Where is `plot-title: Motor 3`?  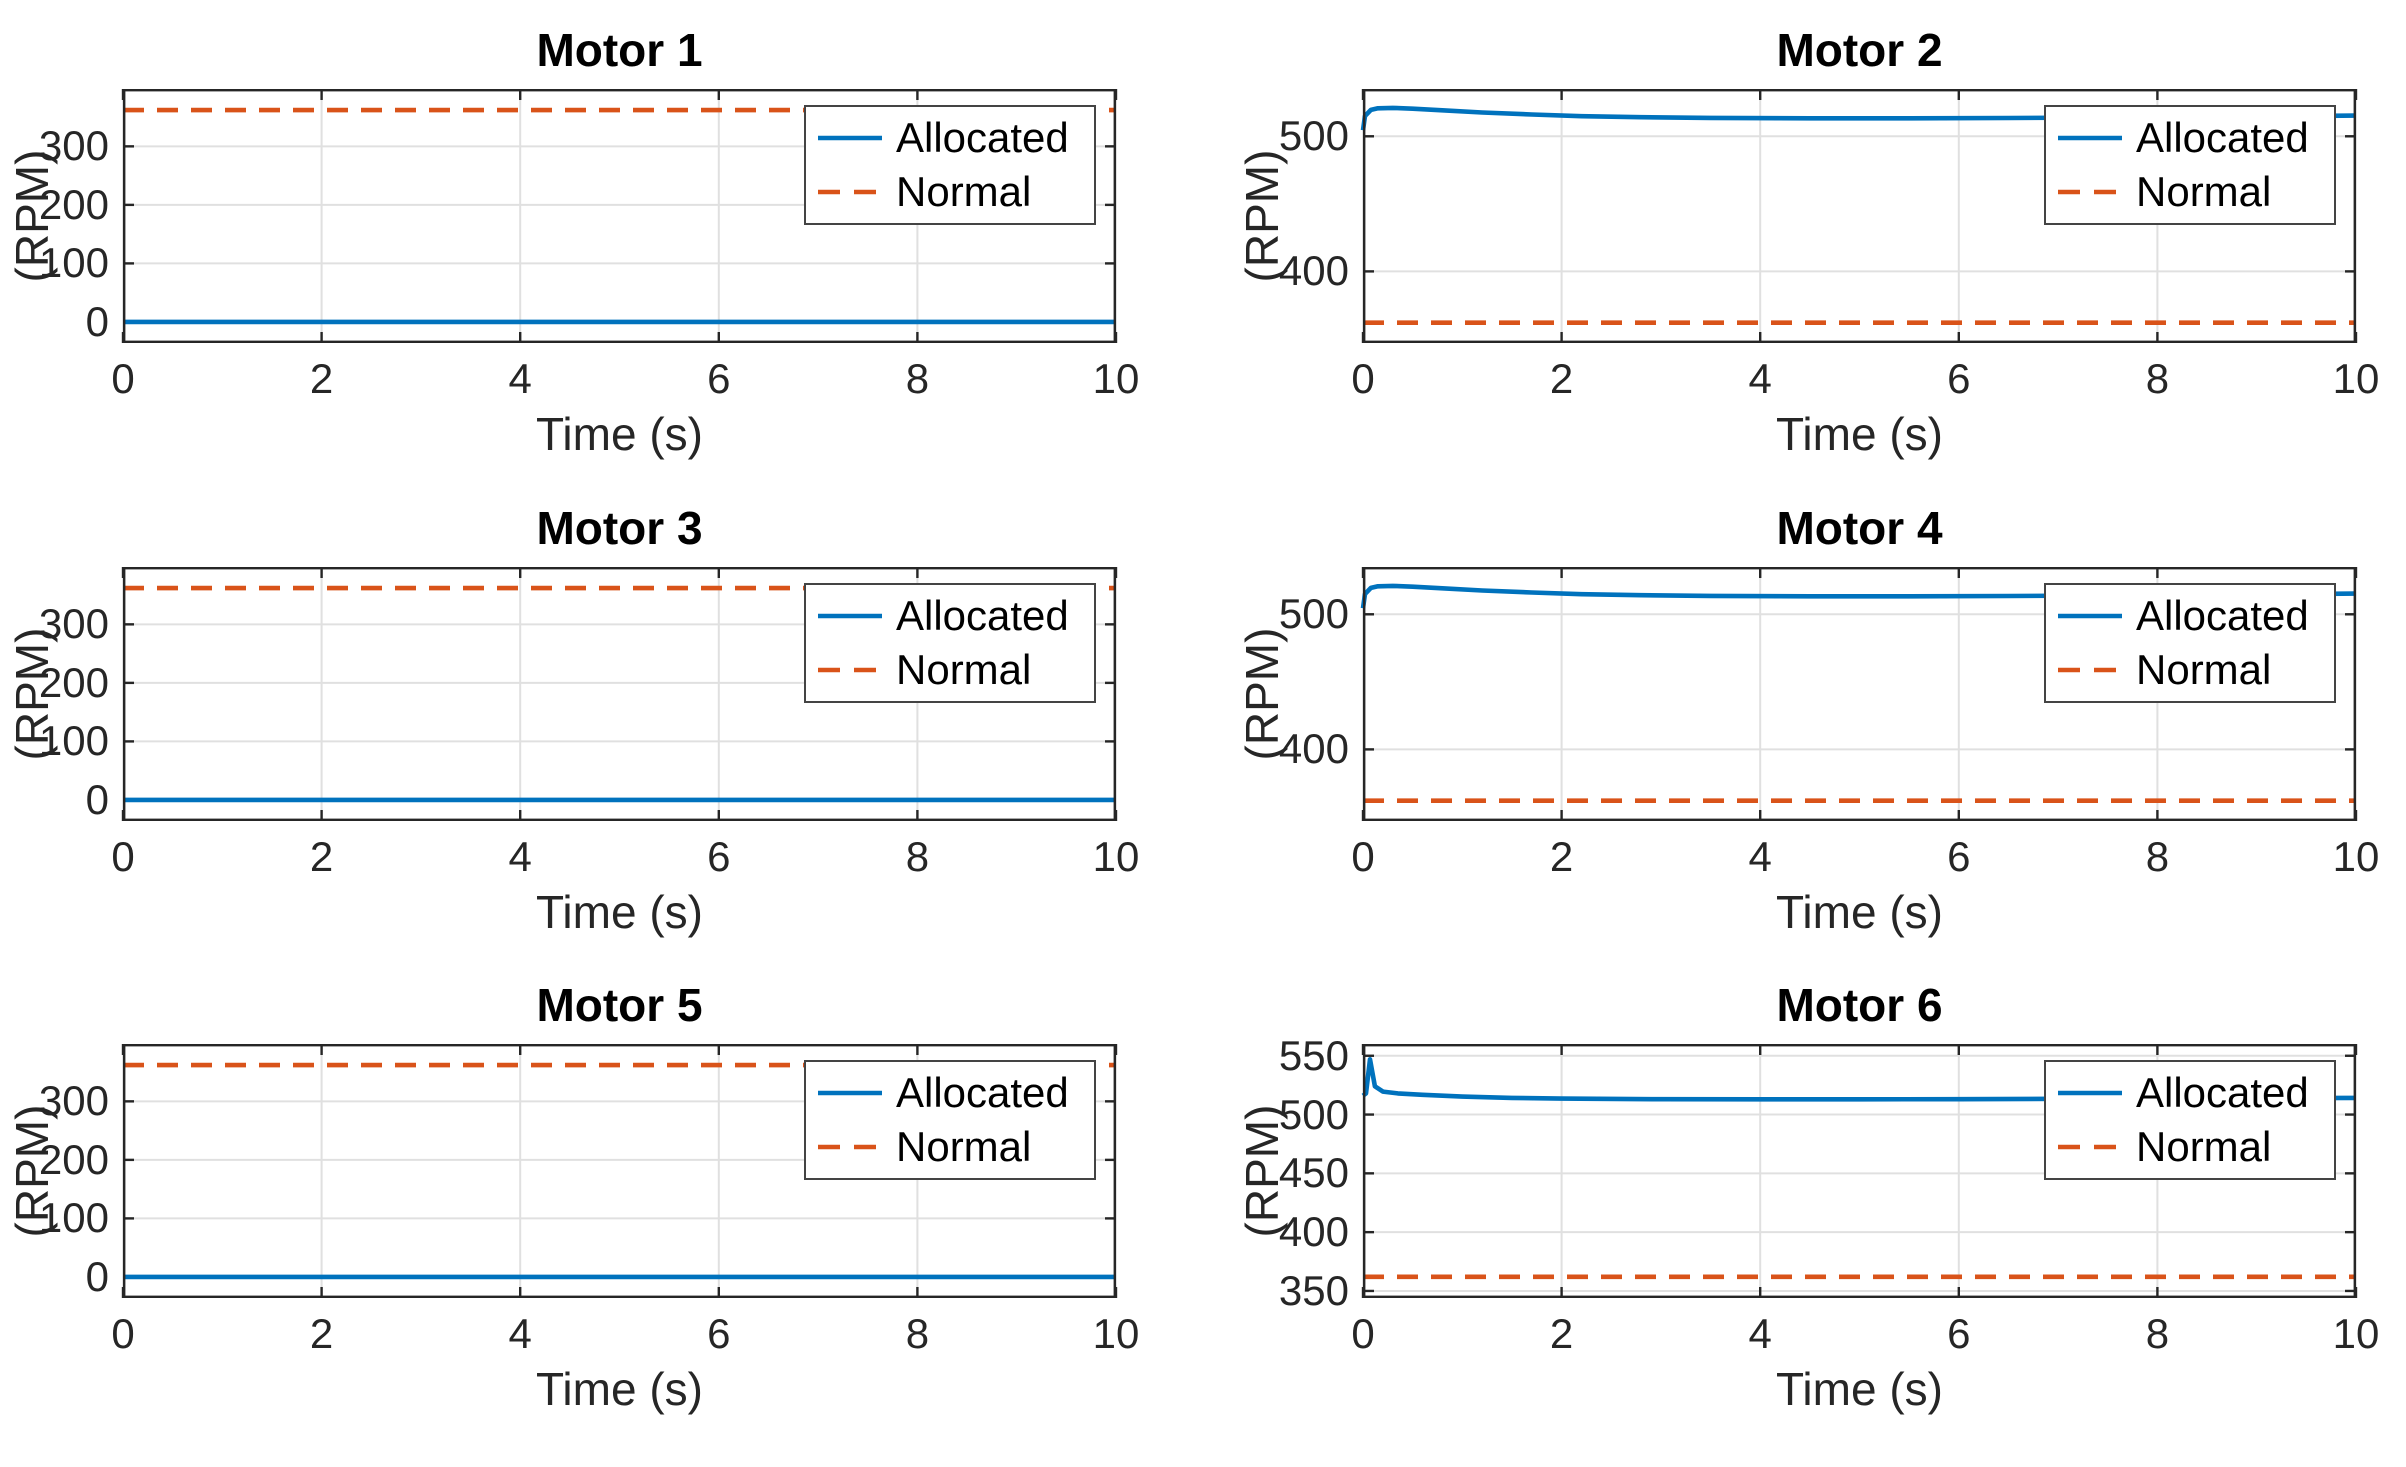 plot-title: Motor 3 is located at coordinates (619, 528).